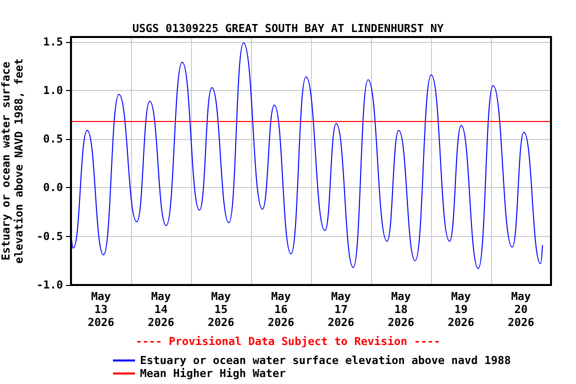 The height and width of the screenshot is (384, 576). I want to click on y-tick-label: -1.0, so click(49, 285).